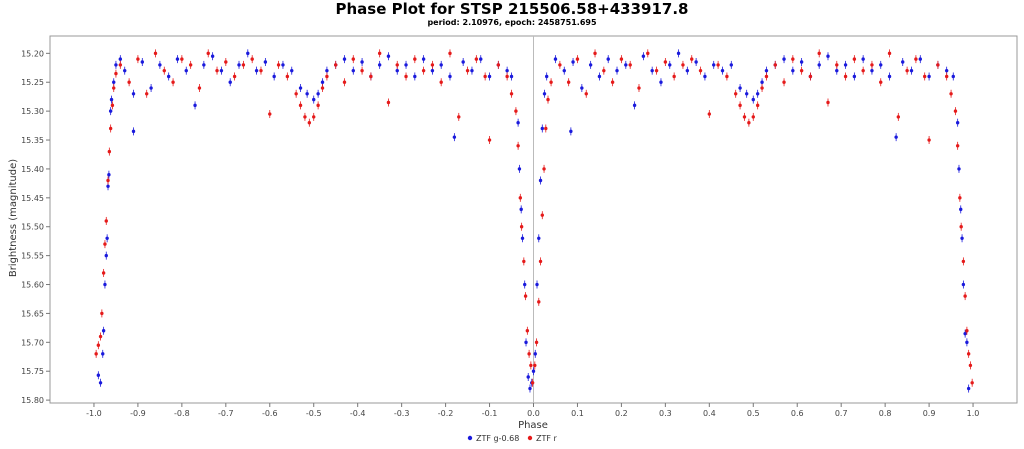  Describe the element at coordinates (490, 413) in the screenshot. I see `x-tick-label: -0.1` at that location.